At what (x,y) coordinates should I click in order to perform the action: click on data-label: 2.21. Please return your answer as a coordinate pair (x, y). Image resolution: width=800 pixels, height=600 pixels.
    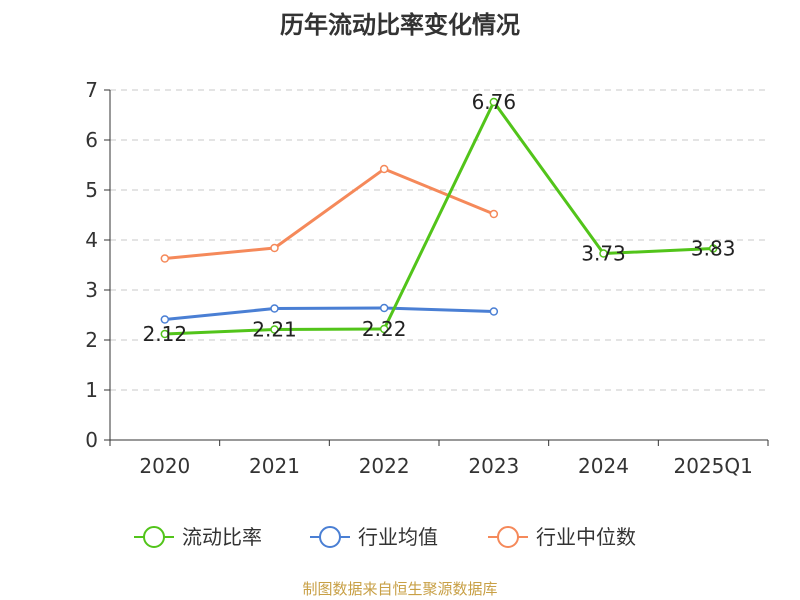
    Looking at the image, I should click on (274, 330).